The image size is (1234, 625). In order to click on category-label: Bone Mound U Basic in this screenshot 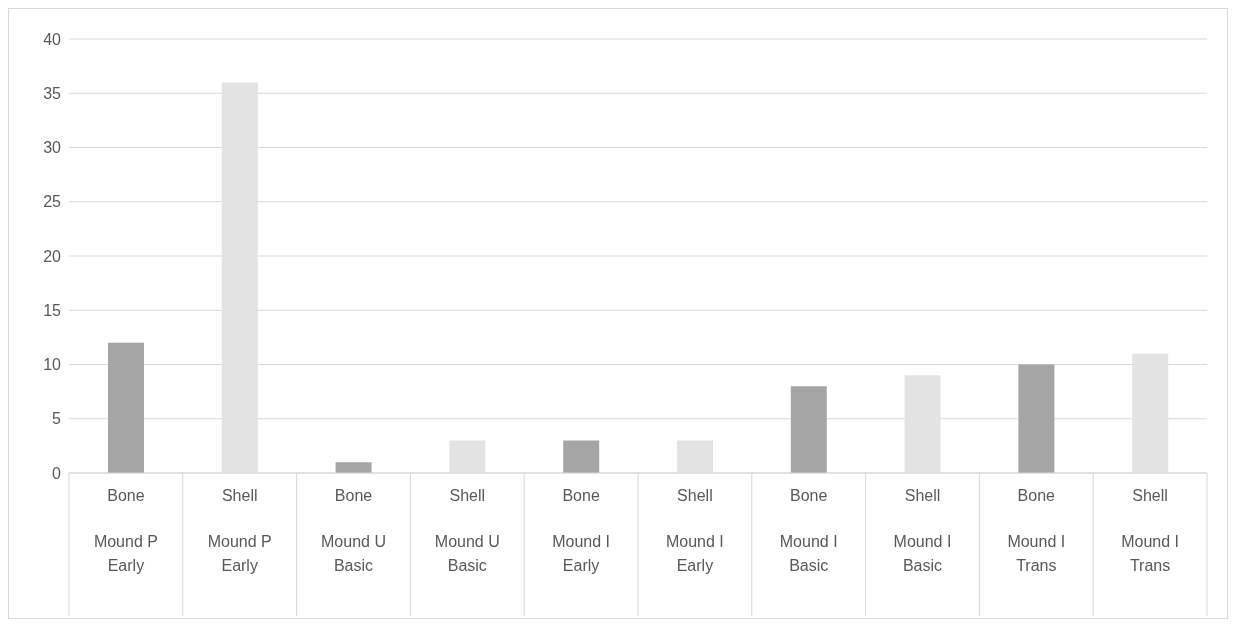, I will do `click(353, 530)`.